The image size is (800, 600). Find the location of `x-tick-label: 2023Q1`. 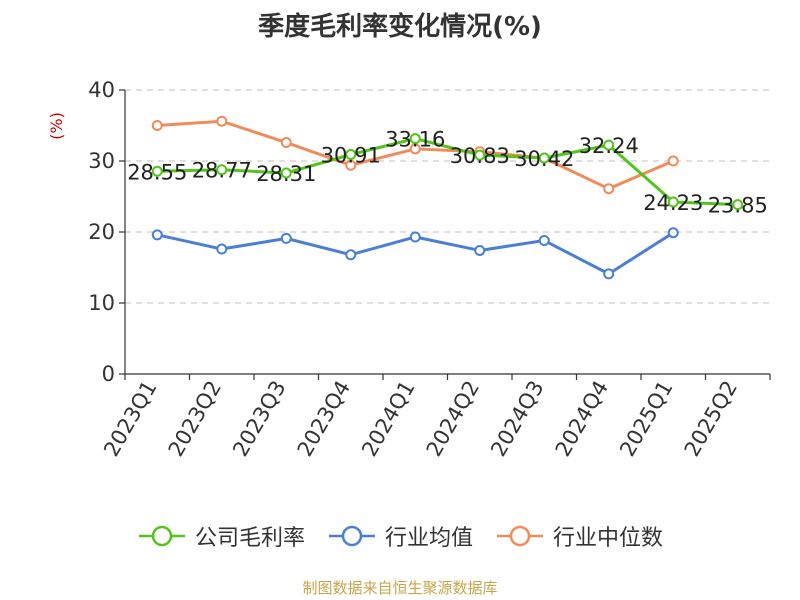

x-tick-label: 2023Q1 is located at coordinates (130, 419).